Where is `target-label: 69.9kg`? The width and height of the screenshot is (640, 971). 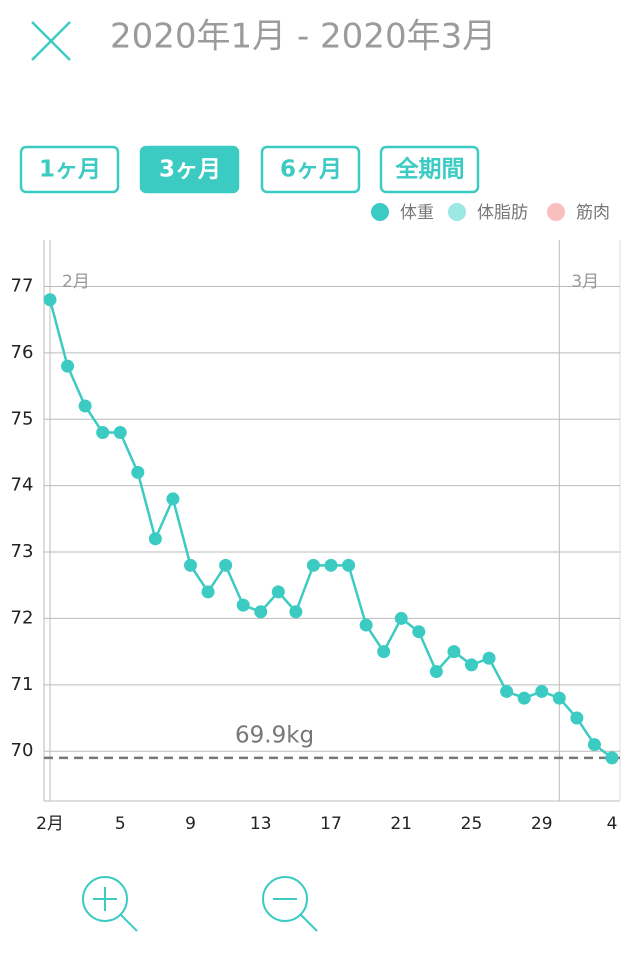
target-label: 69.9kg is located at coordinates (274, 736).